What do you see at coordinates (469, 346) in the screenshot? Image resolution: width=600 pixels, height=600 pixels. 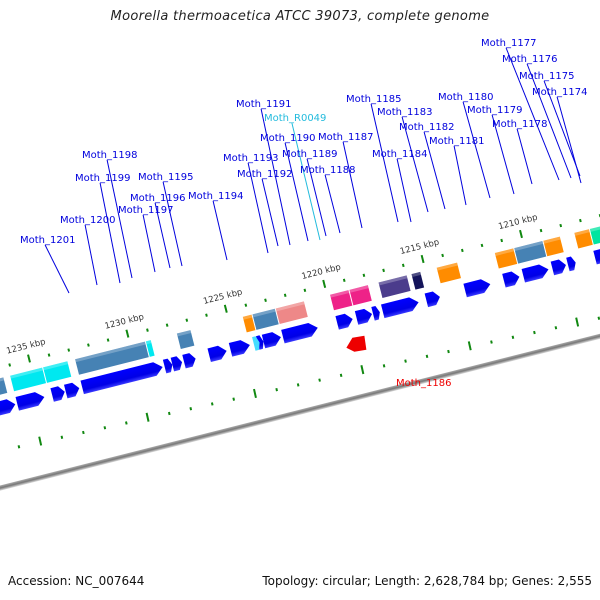 I see `inner-major-tick` at bounding box center [469, 346].